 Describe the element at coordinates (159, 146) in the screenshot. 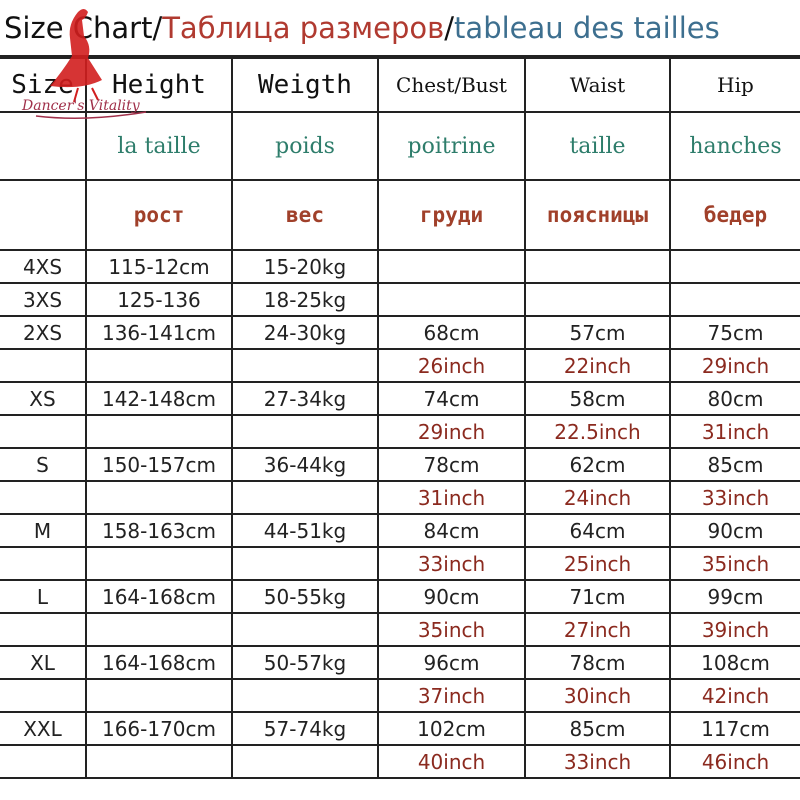

I see `header-fr-height: la taille` at that location.